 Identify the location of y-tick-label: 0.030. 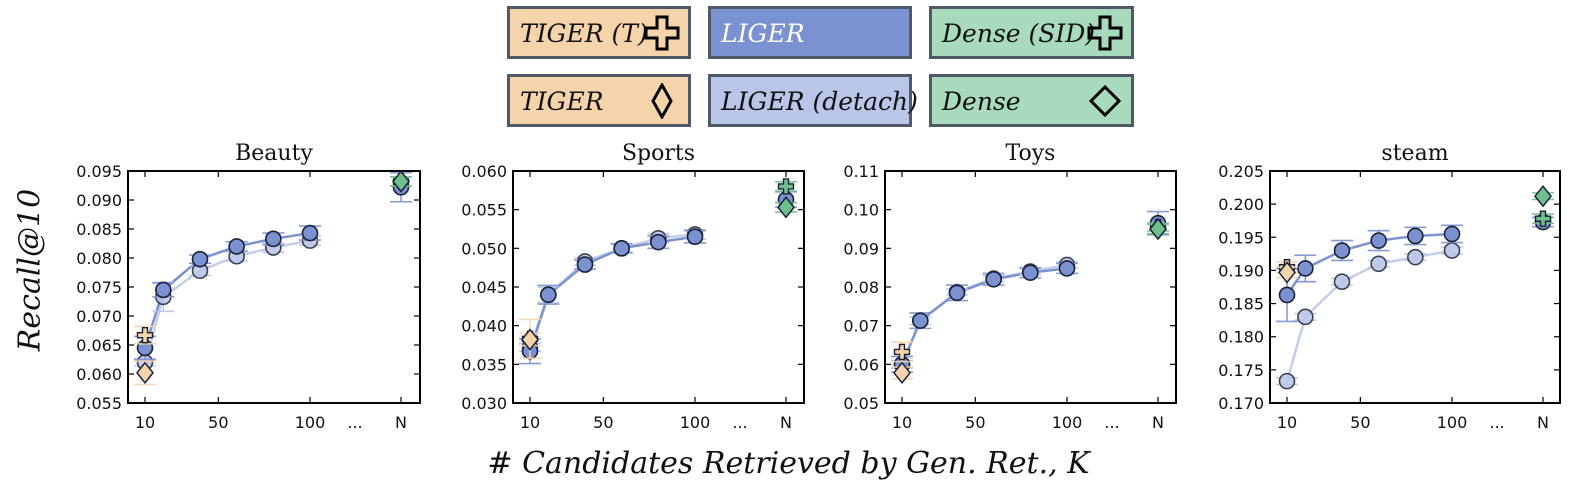
(484, 403).